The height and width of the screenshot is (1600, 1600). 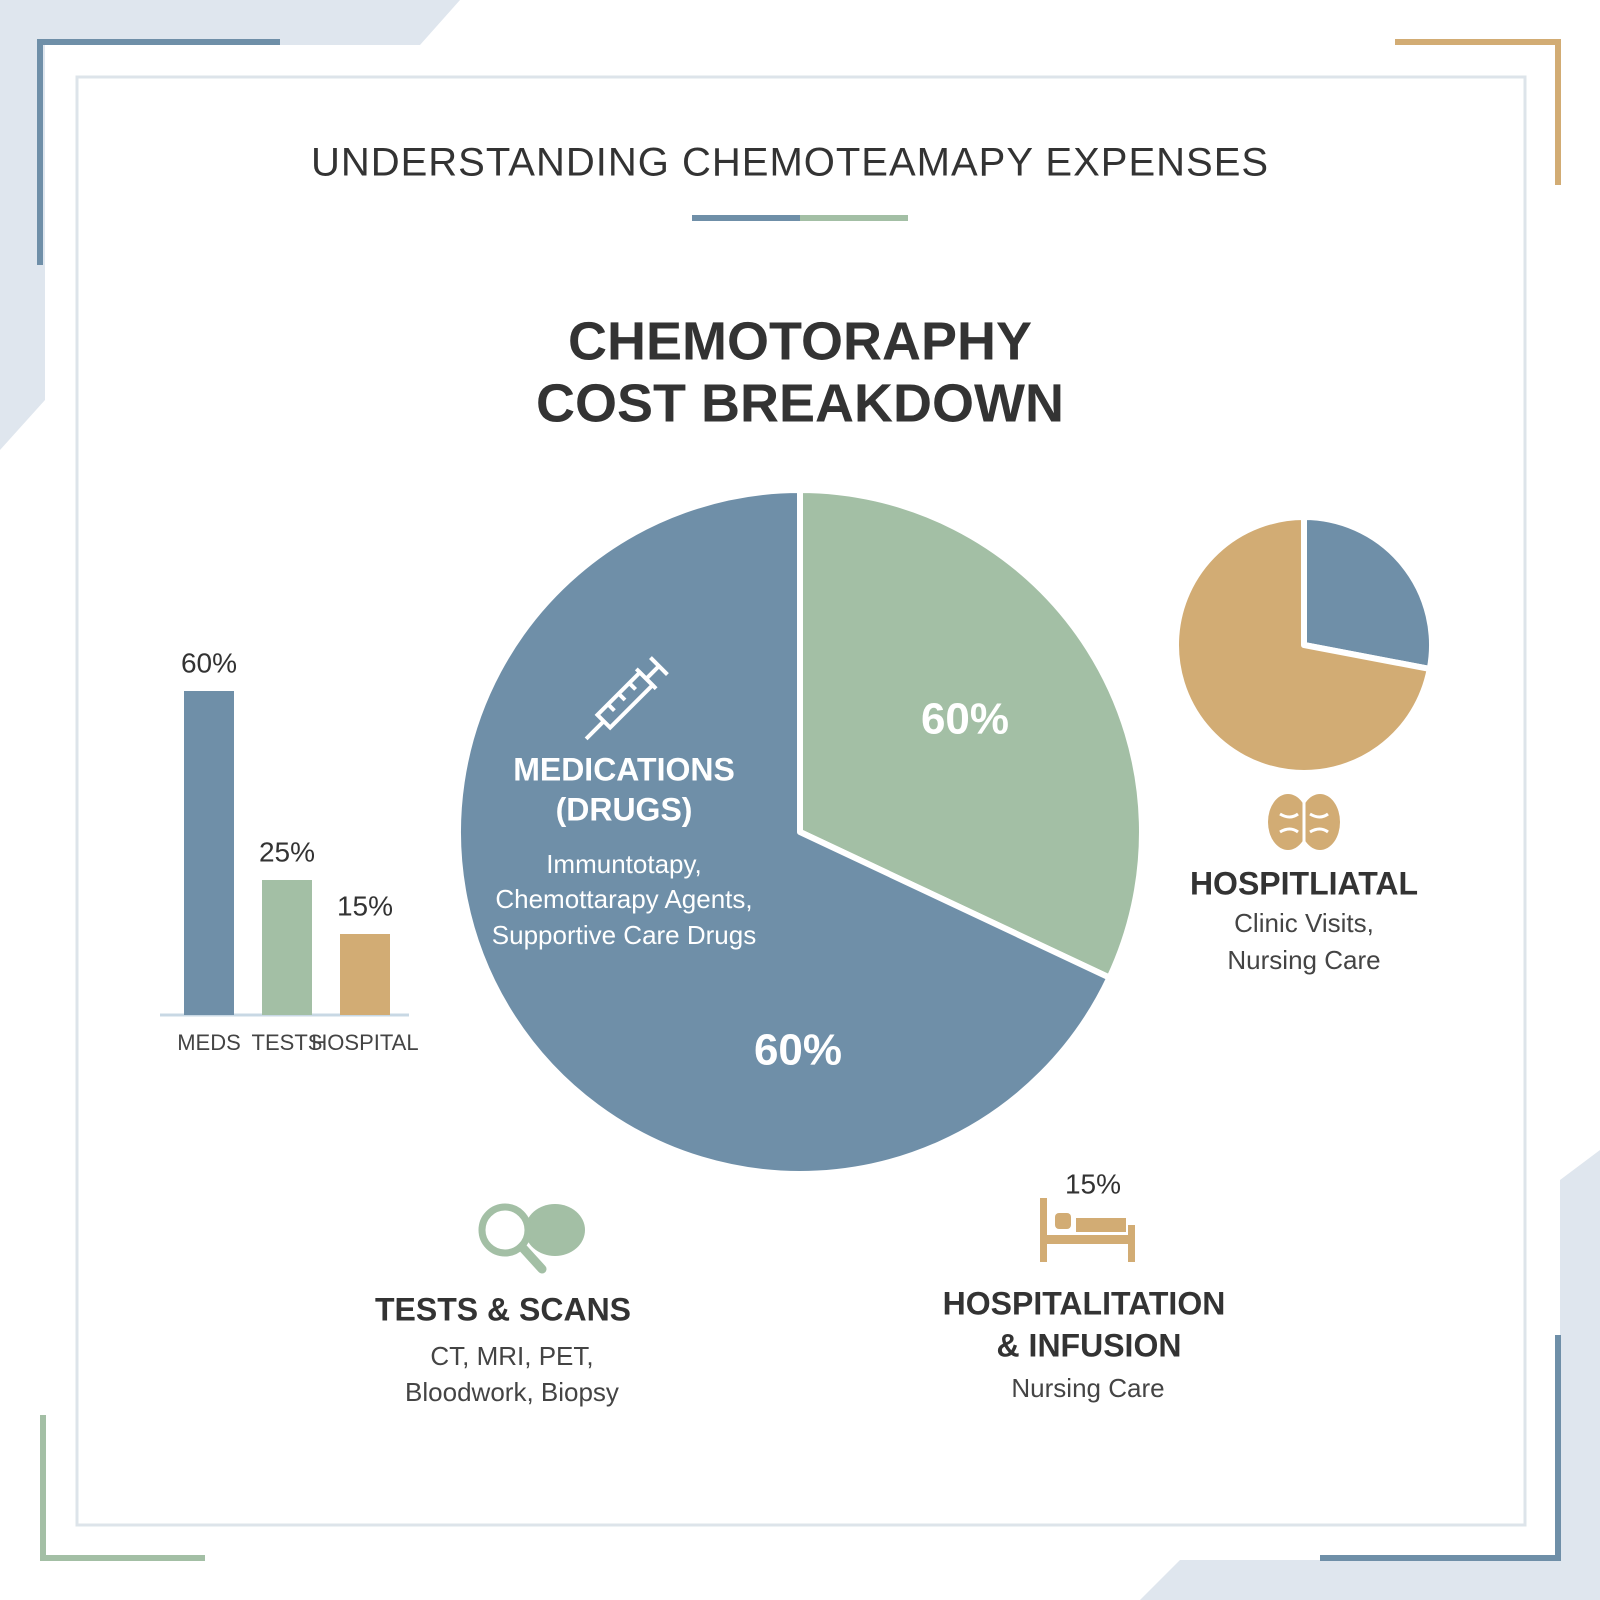 What do you see at coordinates (1087, 1388) in the screenshot?
I see `section-text: Nursing Care` at bounding box center [1087, 1388].